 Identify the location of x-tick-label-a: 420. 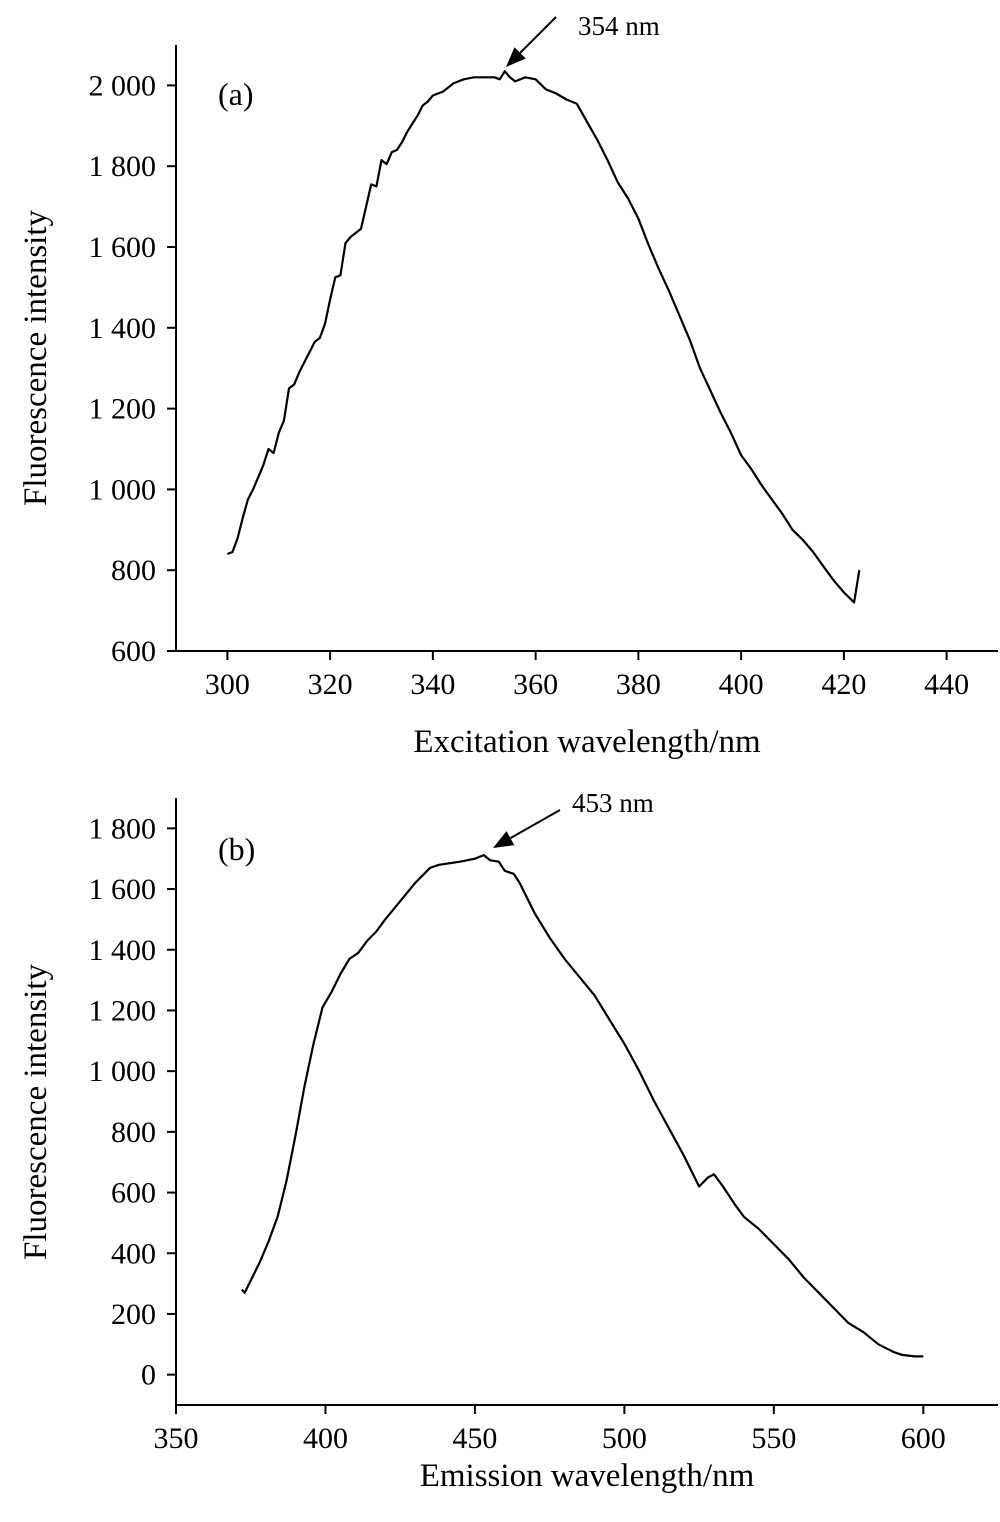
(843, 684).